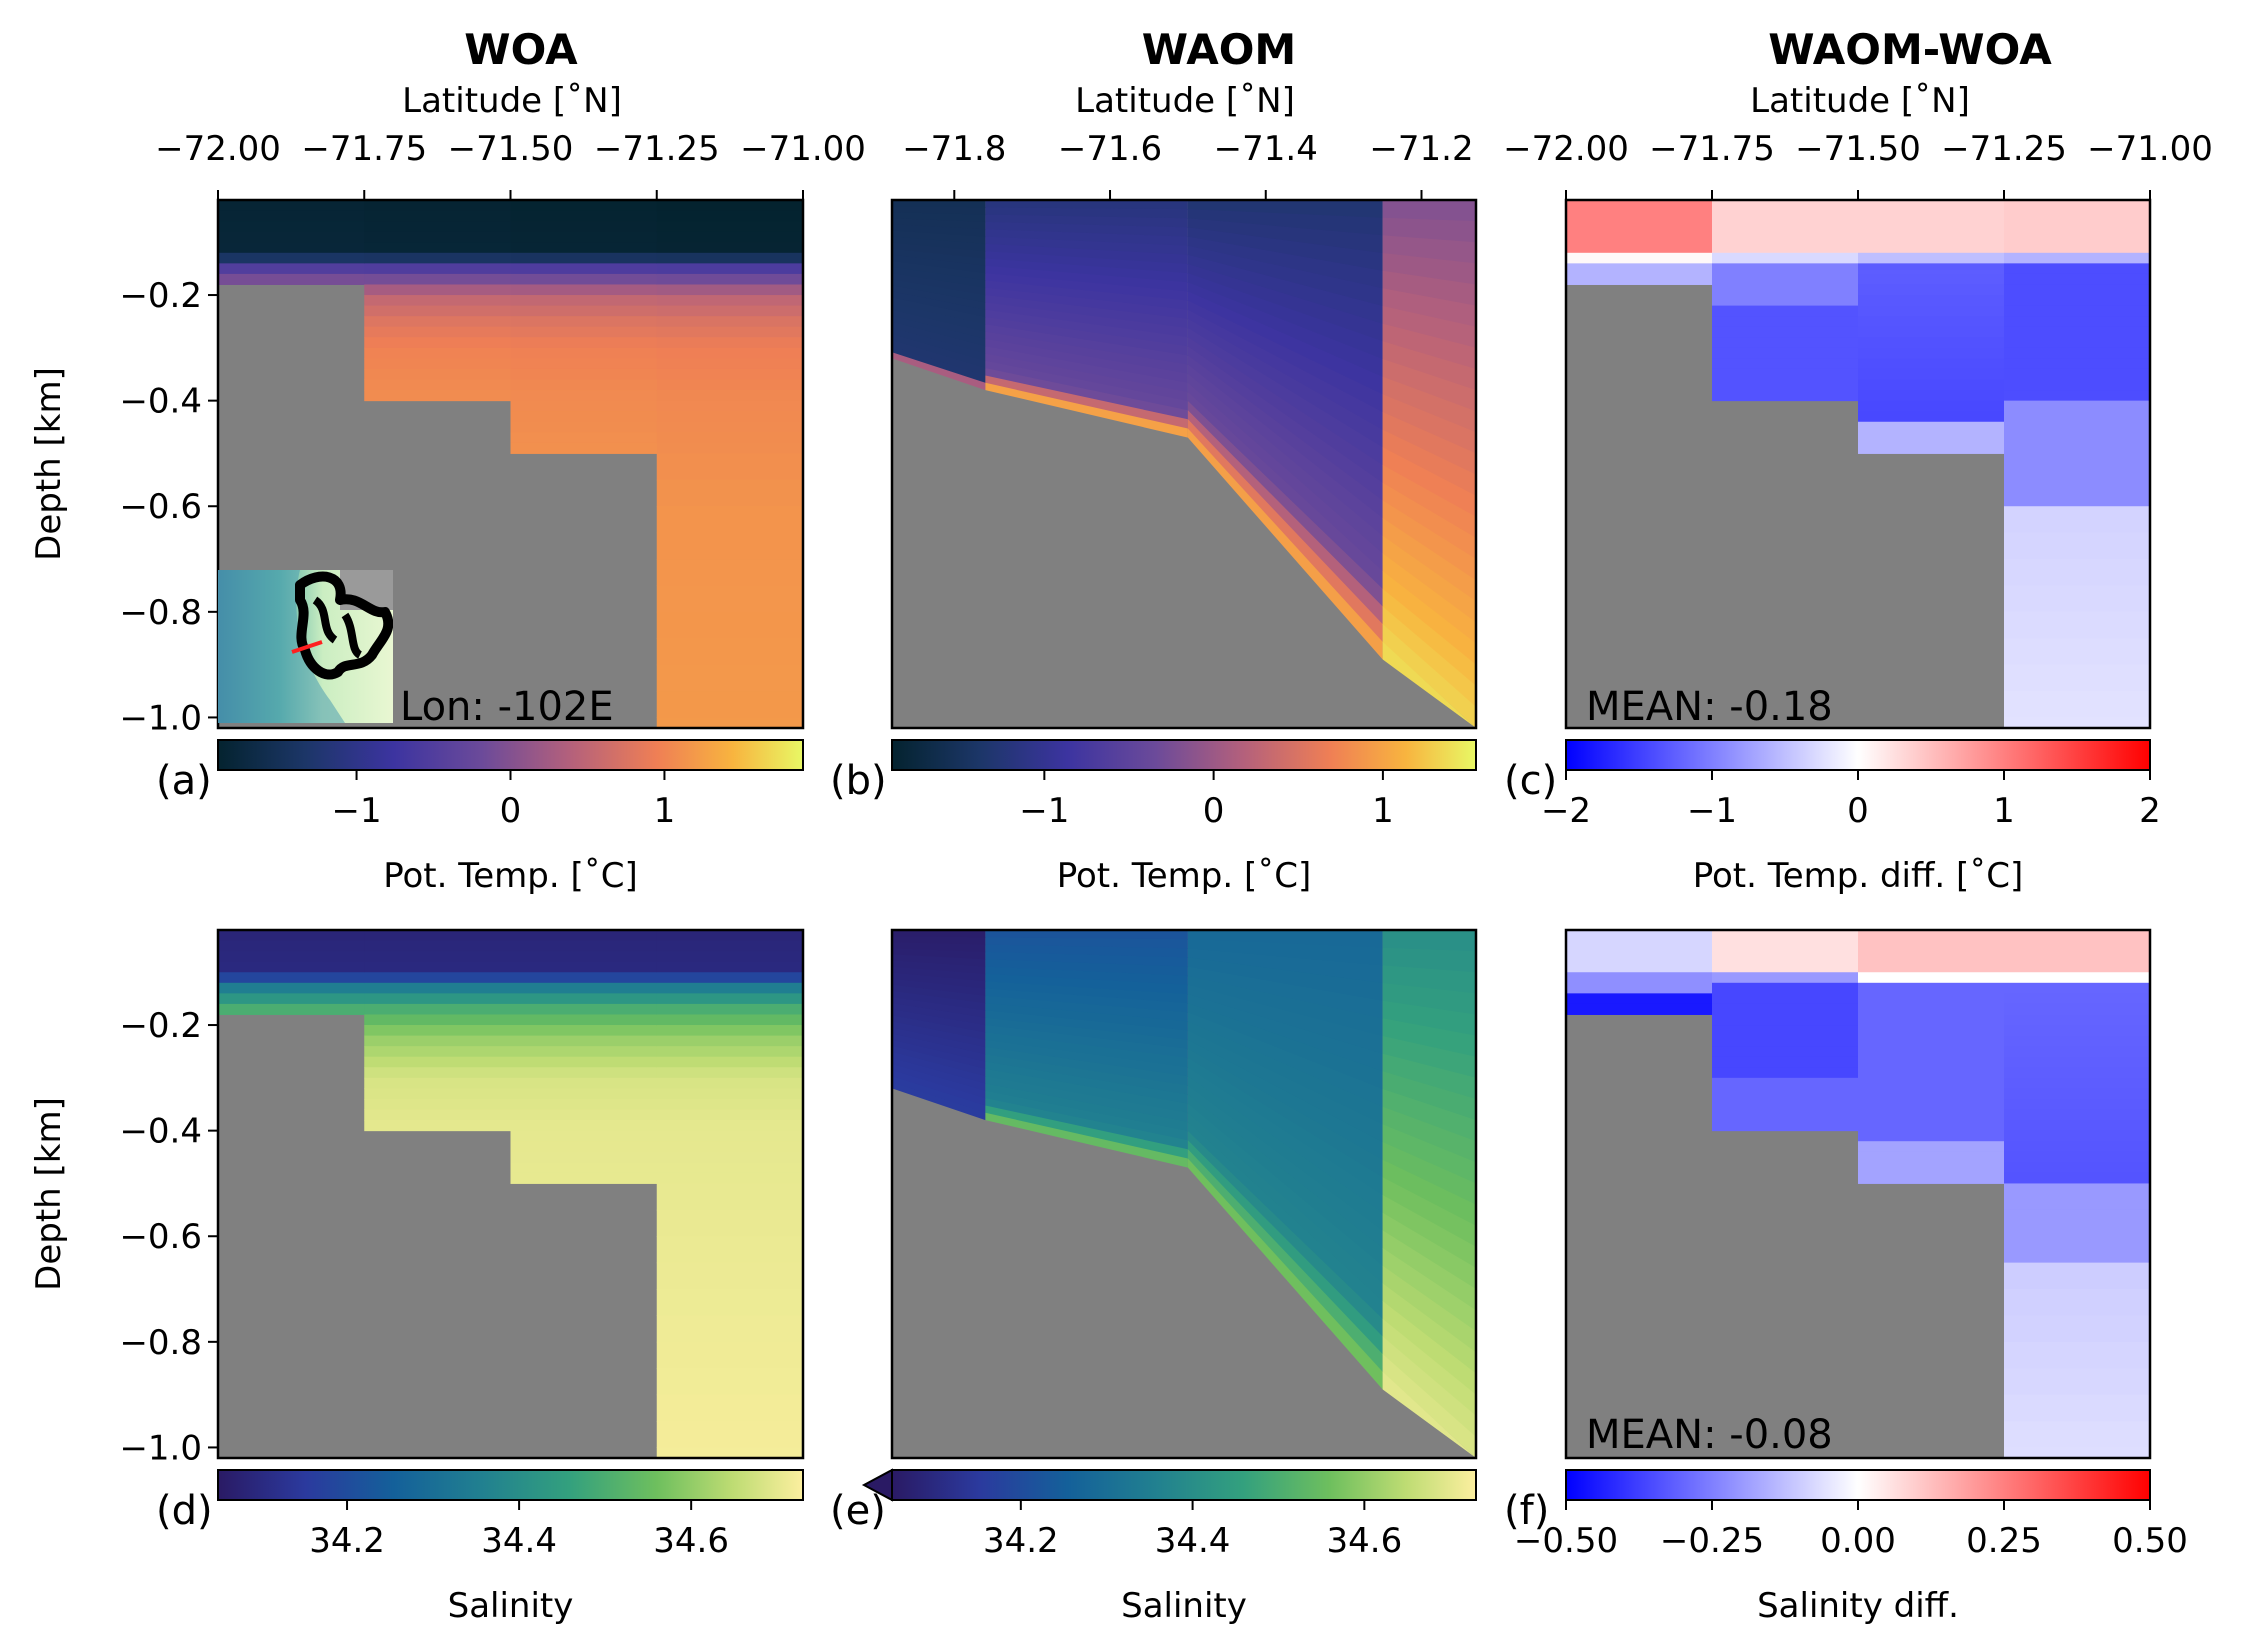 This screenshot has height=1648, width=2246. Describe the element at coordinates (1184, 543) in the screenshot. I see `seafloor` at that location.